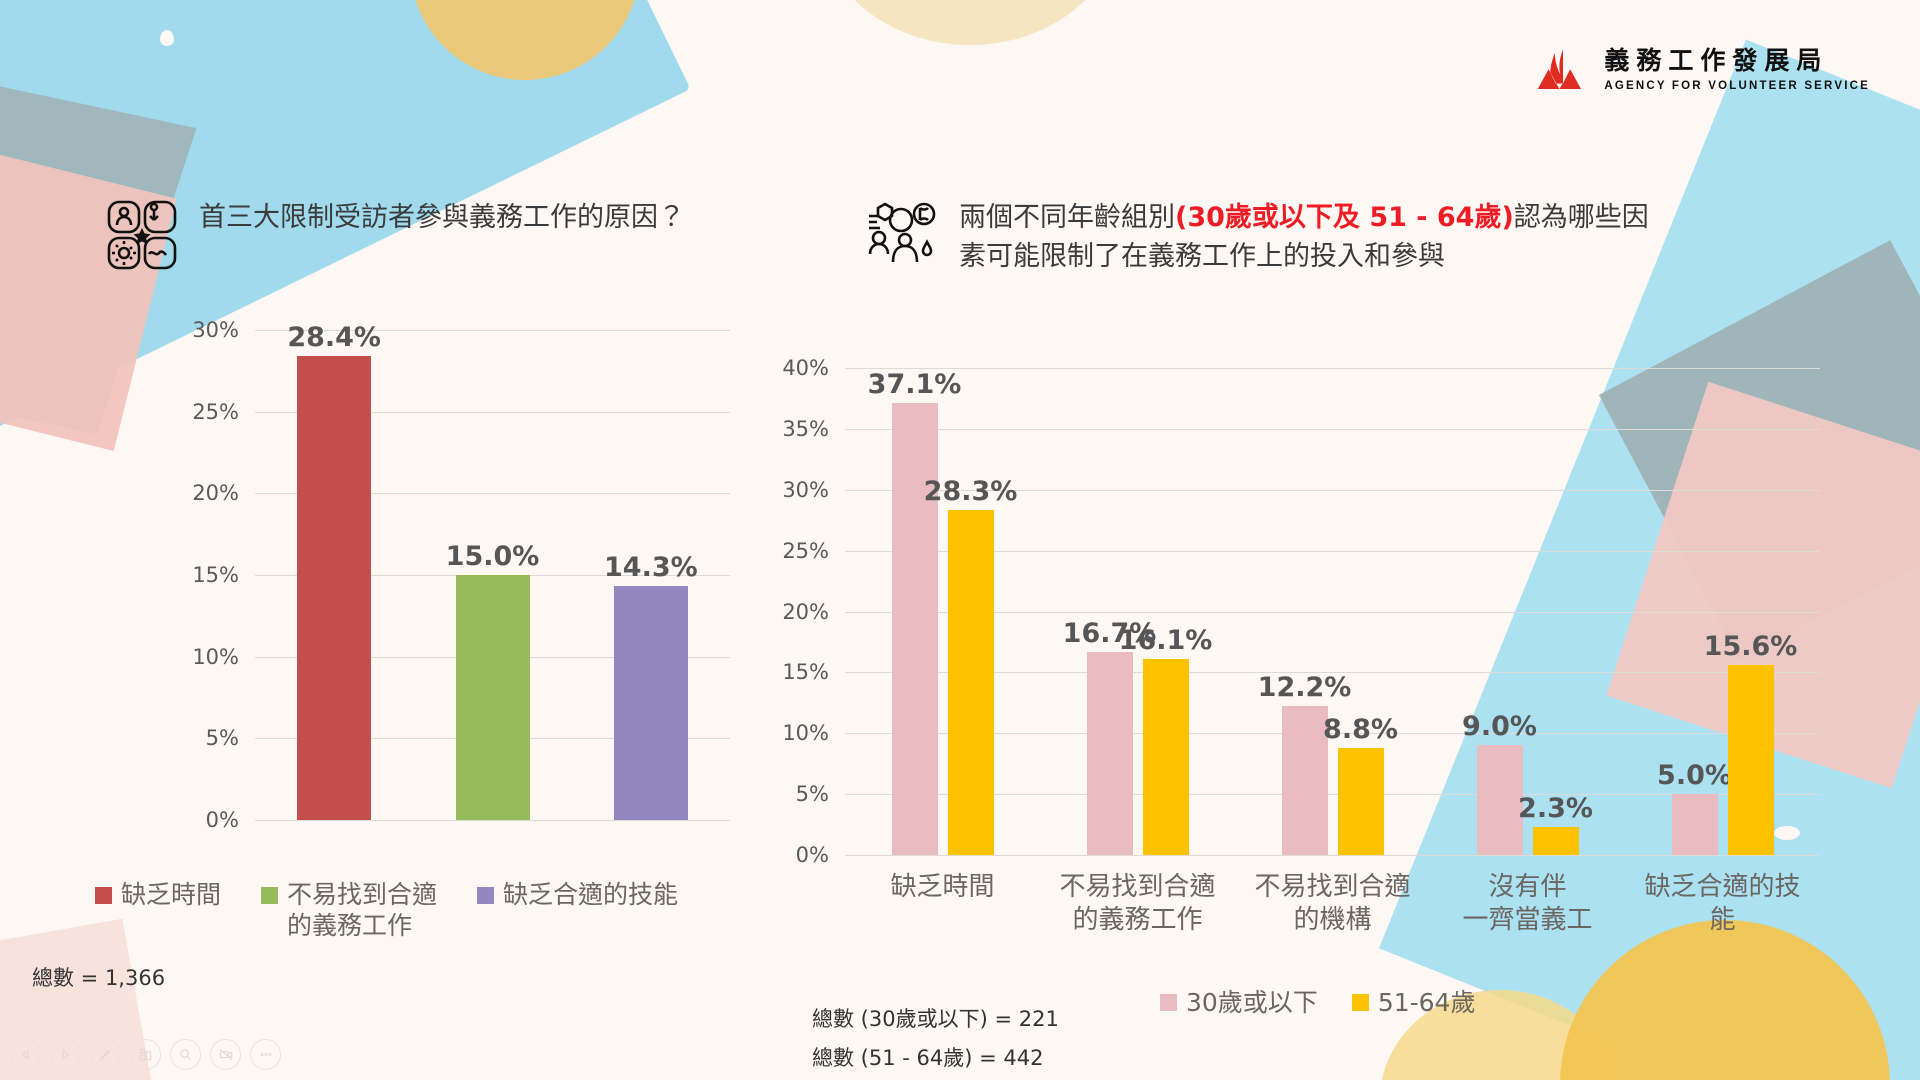  Describe the element at coordinates (902, 232) in the screenshot. I see `people-network-icon` at that location.